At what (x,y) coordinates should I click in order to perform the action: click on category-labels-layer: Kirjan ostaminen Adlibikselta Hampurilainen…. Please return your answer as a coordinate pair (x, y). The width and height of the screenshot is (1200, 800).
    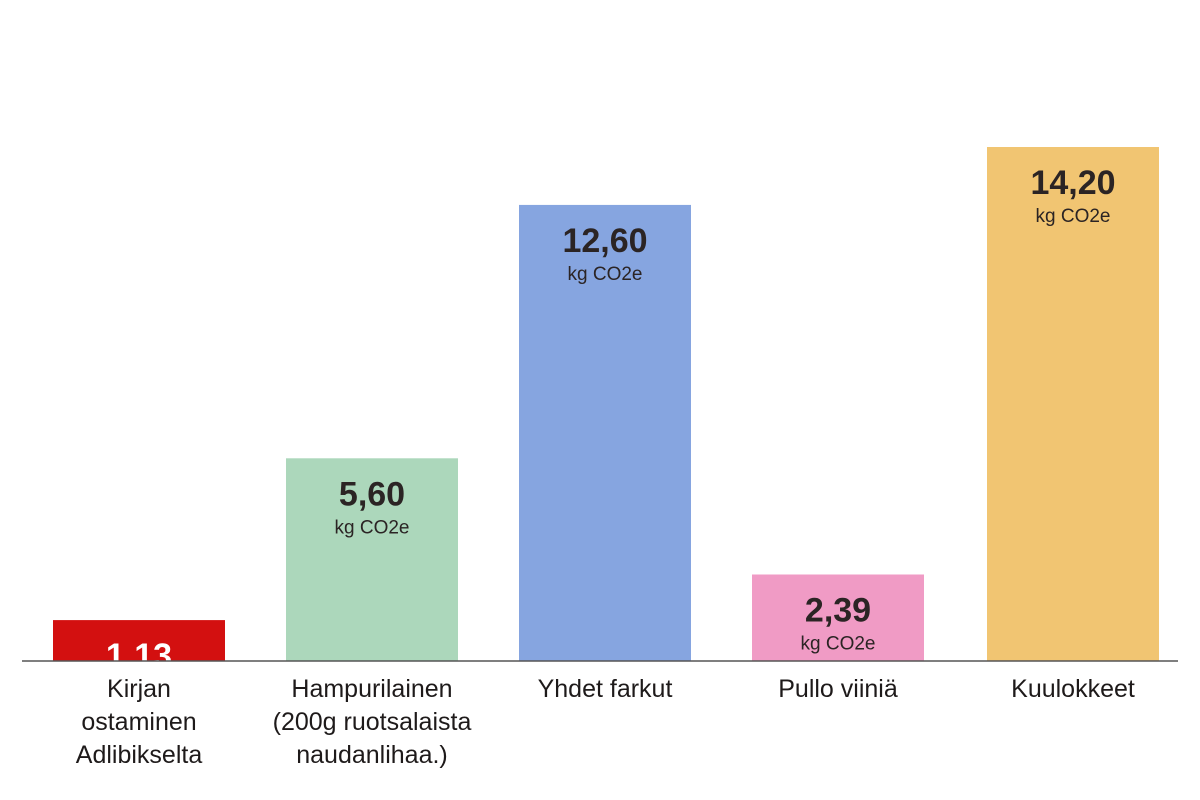
    Looking at the image, I should click on (605, 722).